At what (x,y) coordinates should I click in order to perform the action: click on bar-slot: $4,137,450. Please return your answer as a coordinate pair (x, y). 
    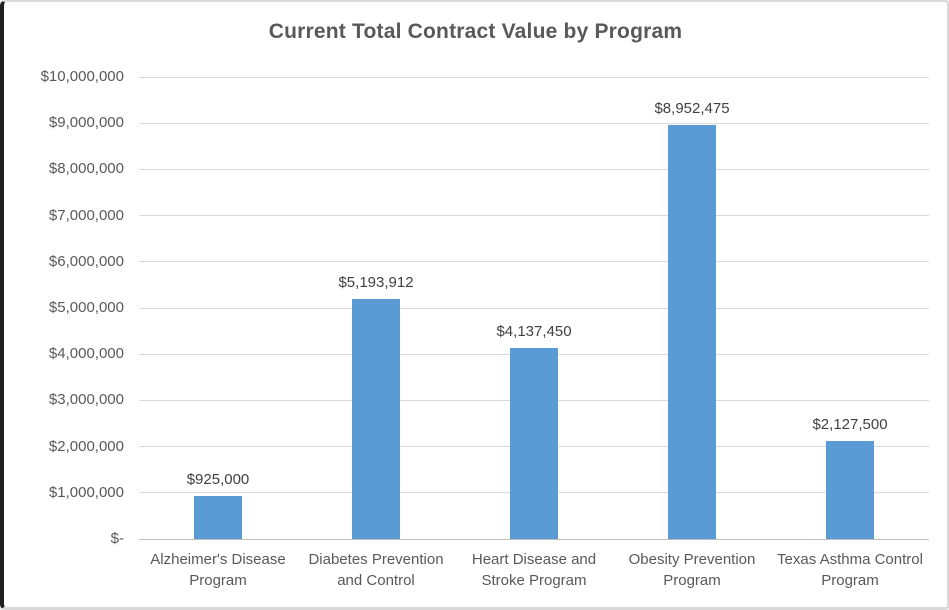
    Looking at the image, I should click on (534, 308).